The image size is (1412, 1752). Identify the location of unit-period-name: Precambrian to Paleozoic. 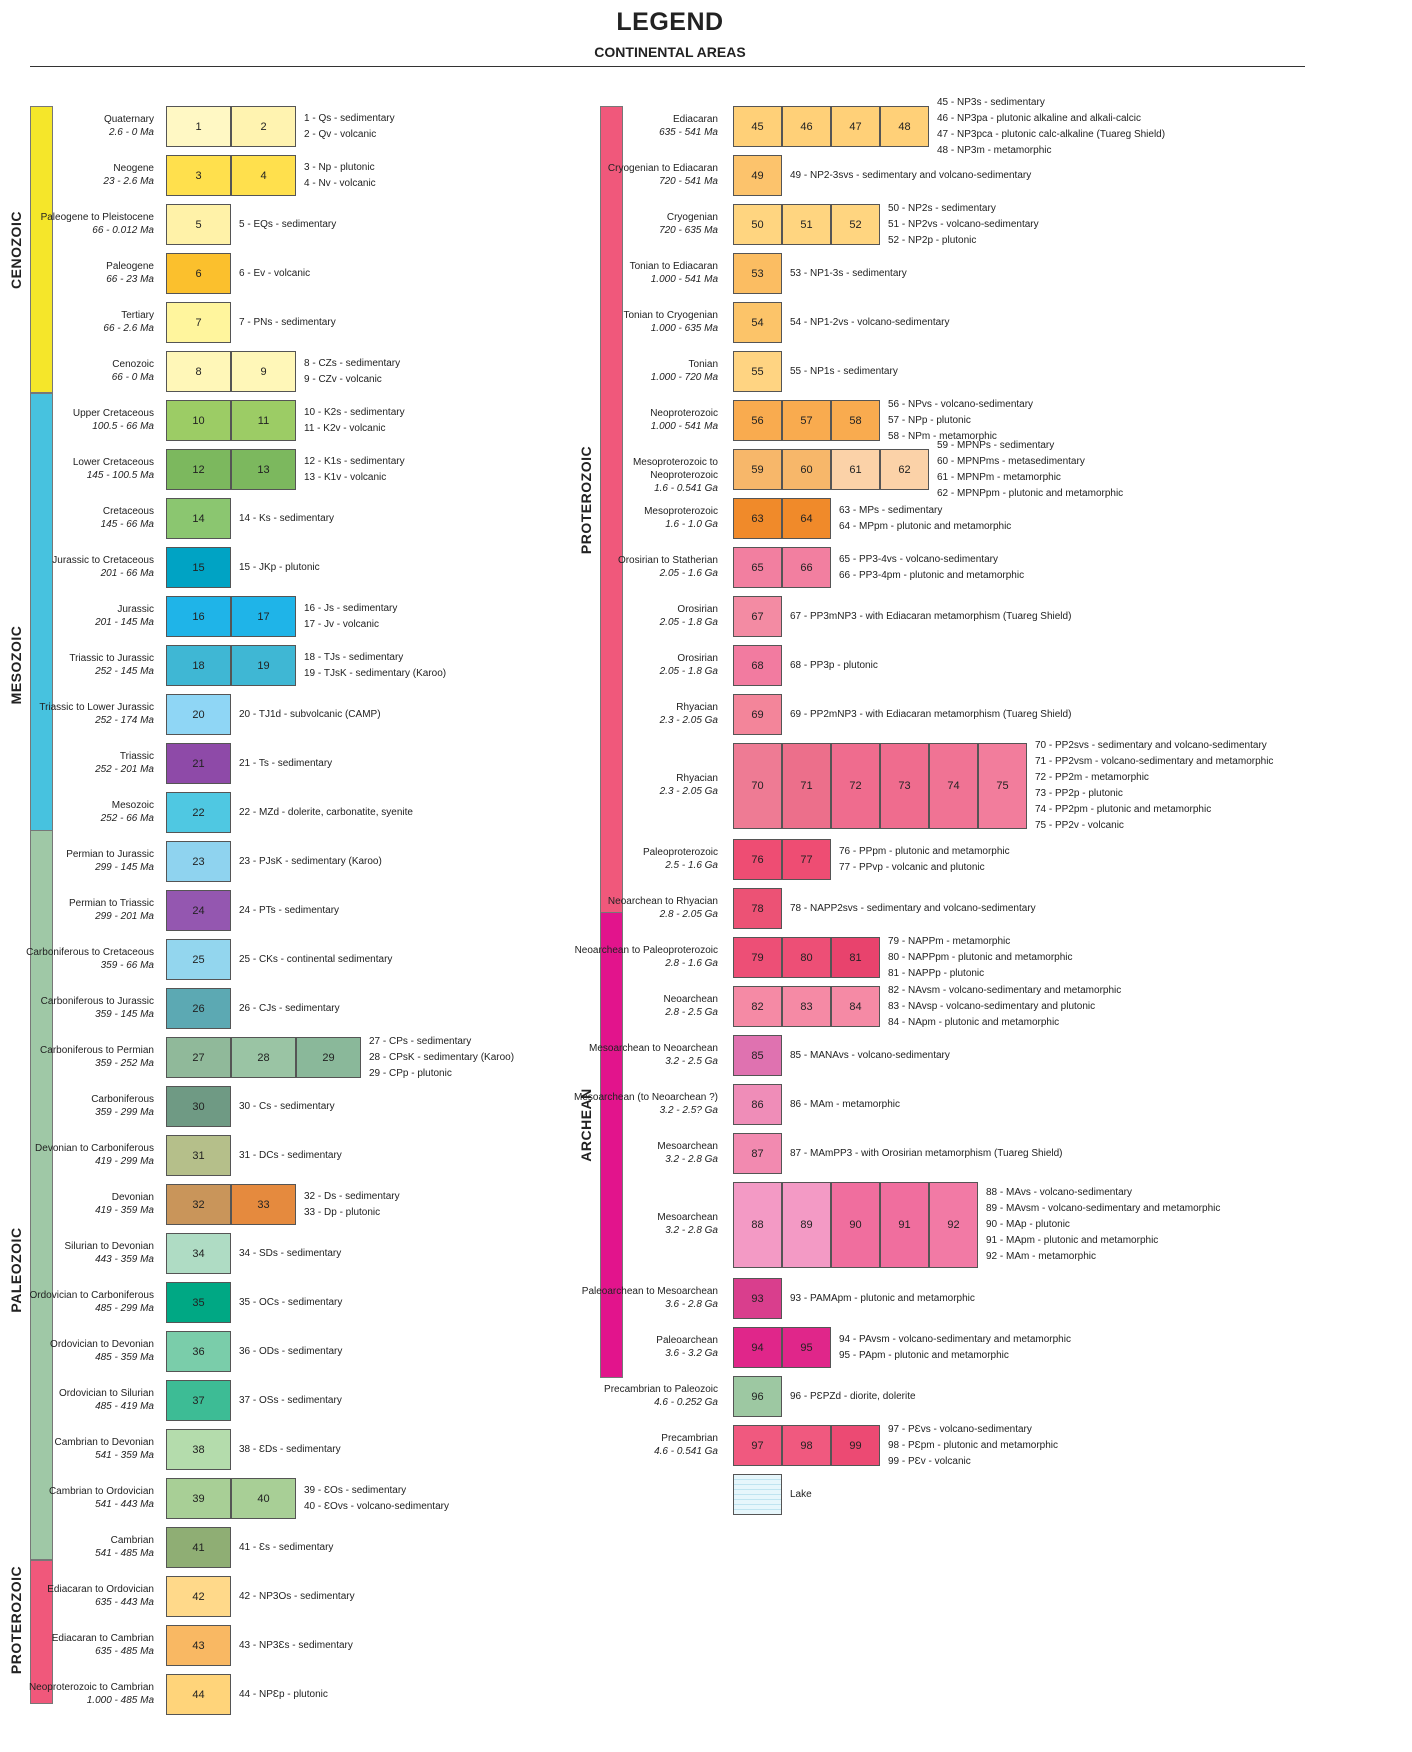
(661, 1389).